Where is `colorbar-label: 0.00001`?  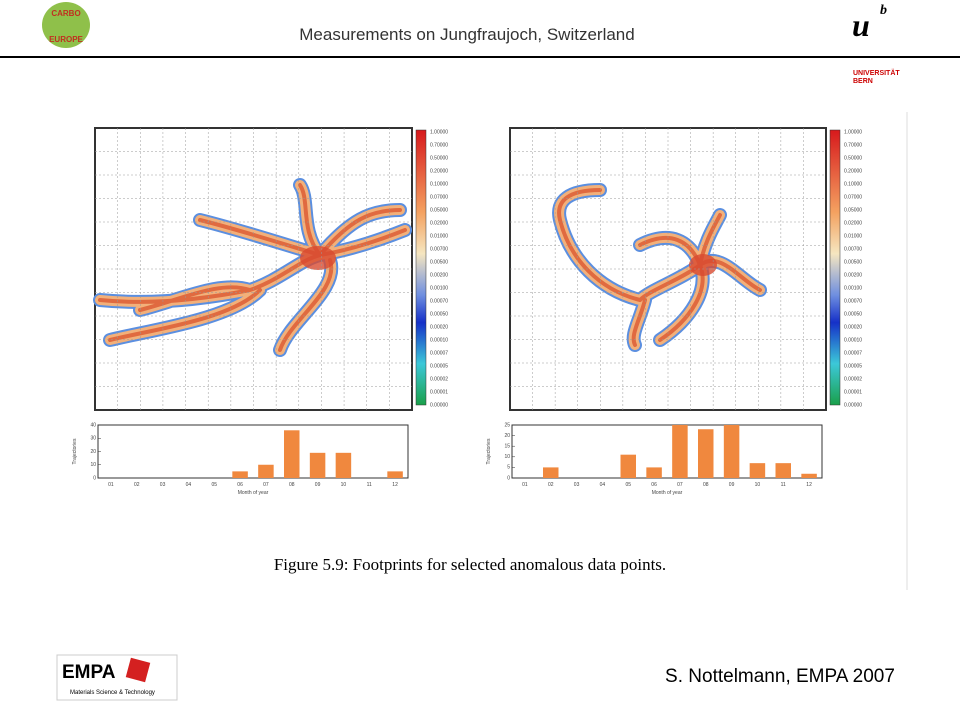
colorbar-label: 0.00001 is located at coordinates (853, 392).